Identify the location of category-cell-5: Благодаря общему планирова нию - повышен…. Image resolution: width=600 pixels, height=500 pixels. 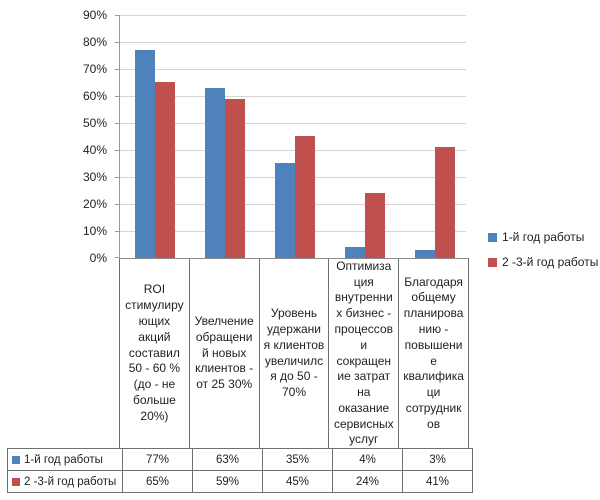
(433, 353).